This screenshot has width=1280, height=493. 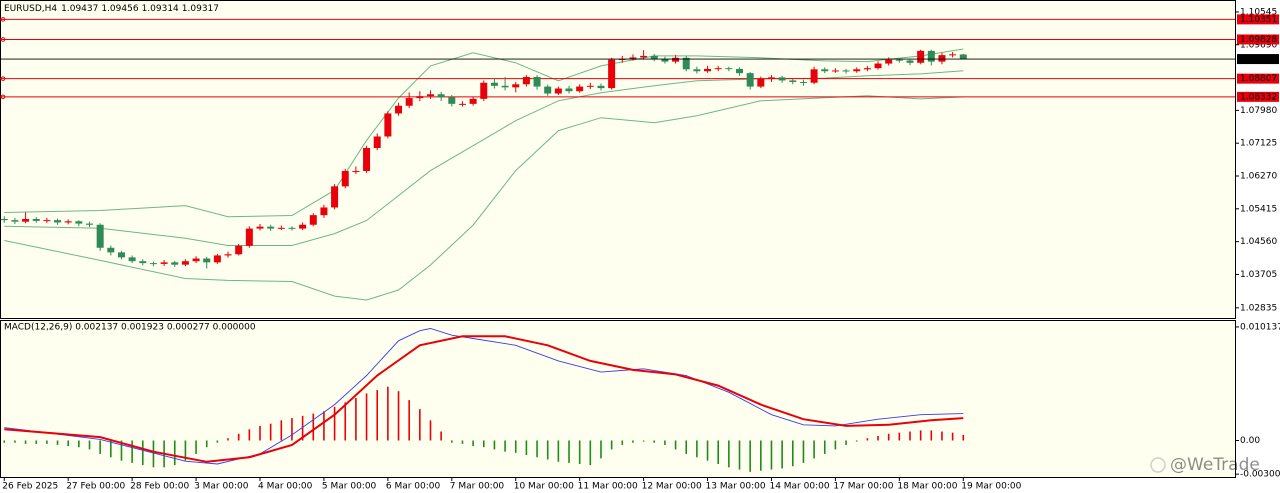 What do you see at coordinates (349, 487) in the screenshot?
I see `x-tick-label: 5 Mar 00:00` at bounding box center [349, 487].